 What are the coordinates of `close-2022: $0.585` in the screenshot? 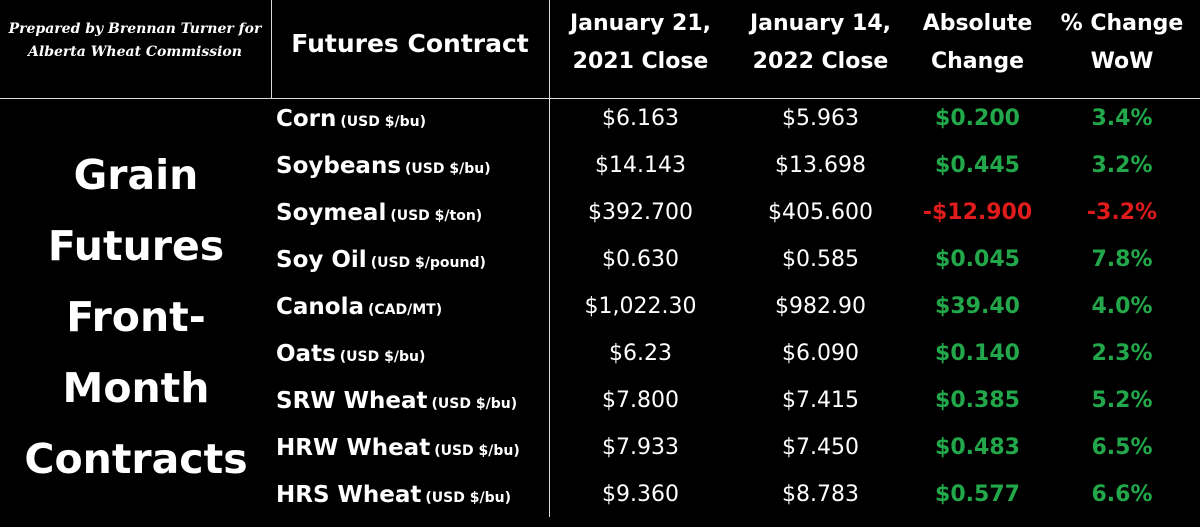 It's located at (820, 259).